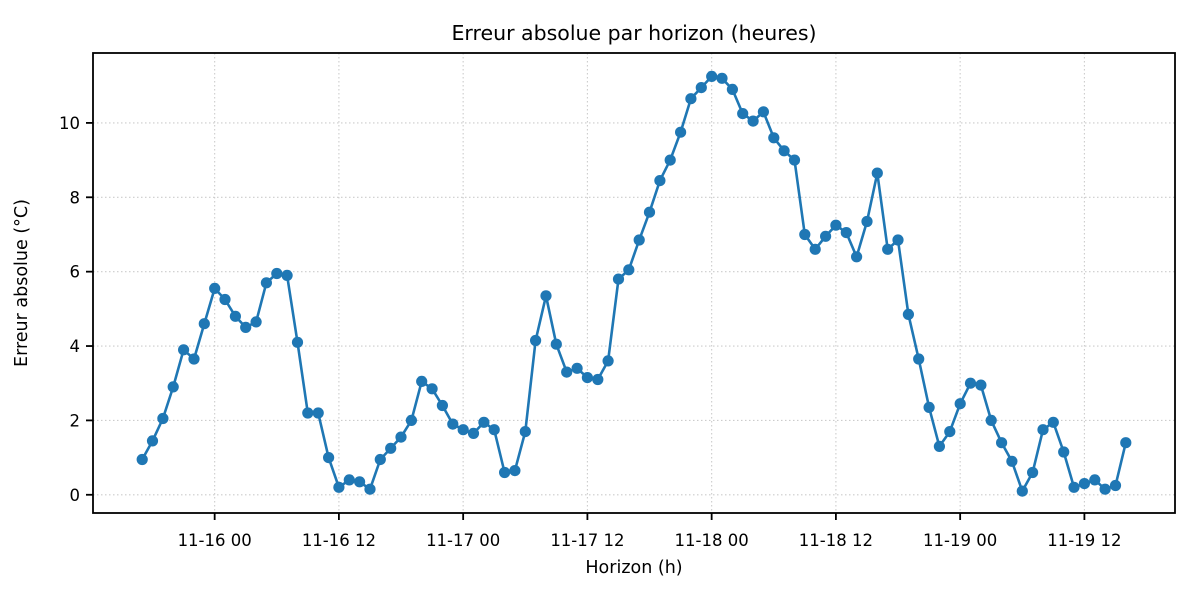  What do you see at coordinates (836, 540) in the screenshot?
I see `x-tick-label: 11-18 12` at bounding box center [836, 540].